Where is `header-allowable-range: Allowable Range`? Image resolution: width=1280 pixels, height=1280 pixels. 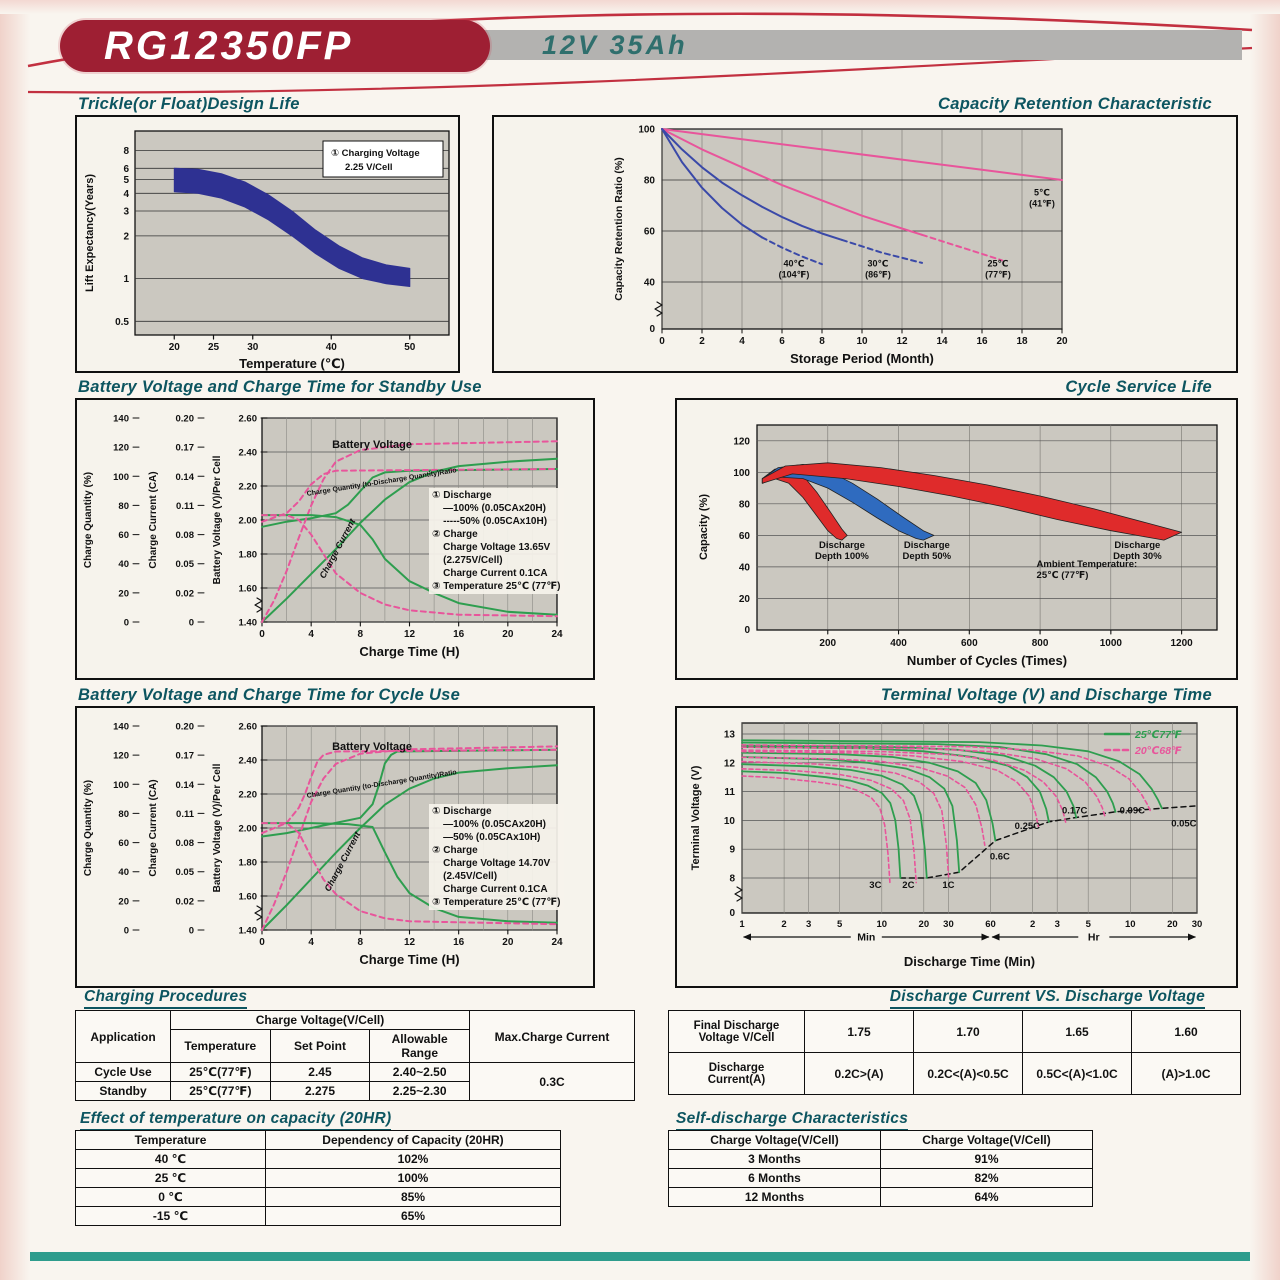
header-allowable-range: Allowable Range is located at coordinates (419, 1046).